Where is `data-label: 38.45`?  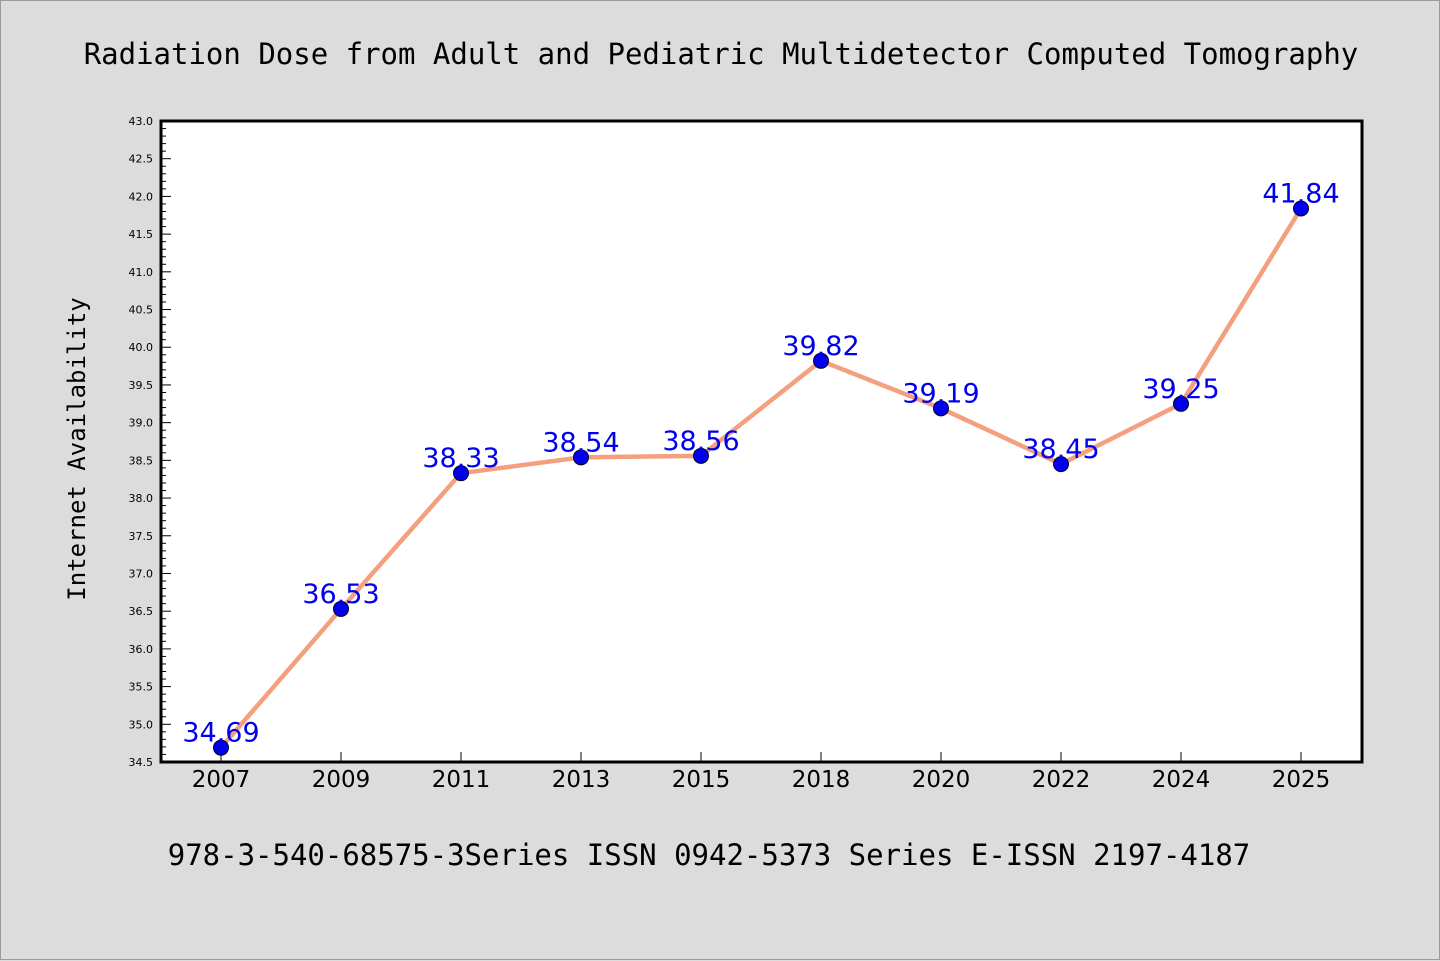 data-label: 38.45 is located at coordinates (1060, 449).